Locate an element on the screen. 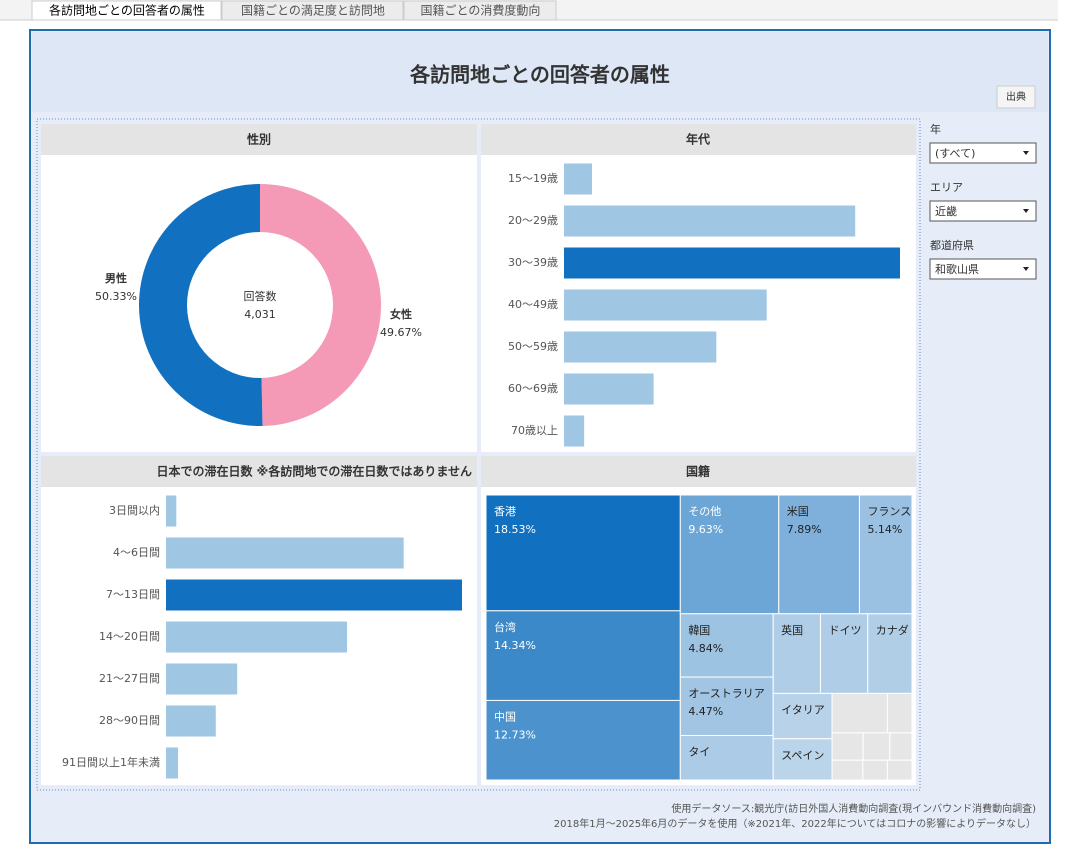 The image size is (1080, 852). tab-label: 各訪問地ごとの回答者の属性 is located at coordinates (127, 10).